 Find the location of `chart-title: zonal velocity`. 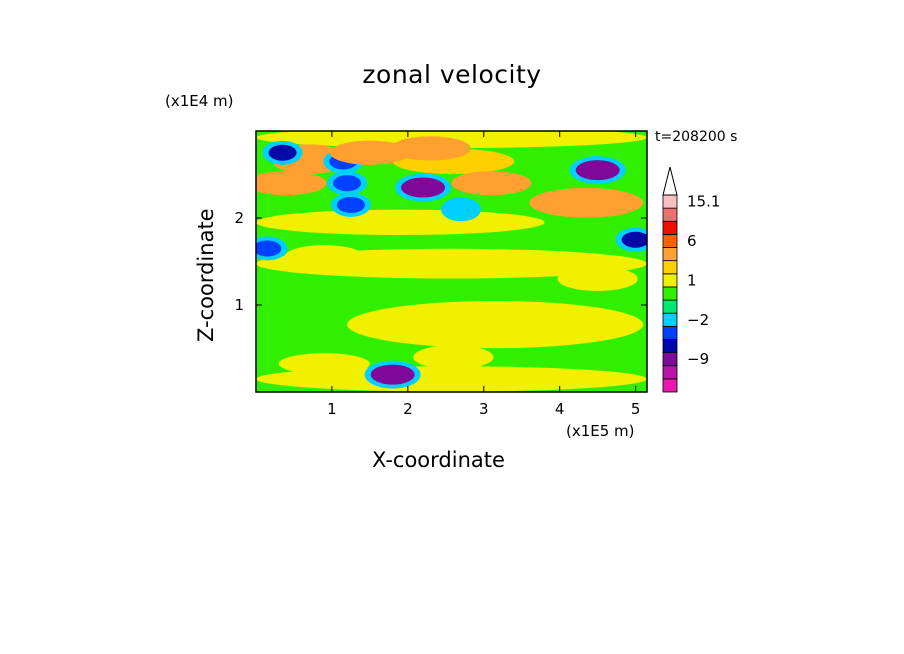

chart-title: zonal velocity is located at coordinates (452, 74).